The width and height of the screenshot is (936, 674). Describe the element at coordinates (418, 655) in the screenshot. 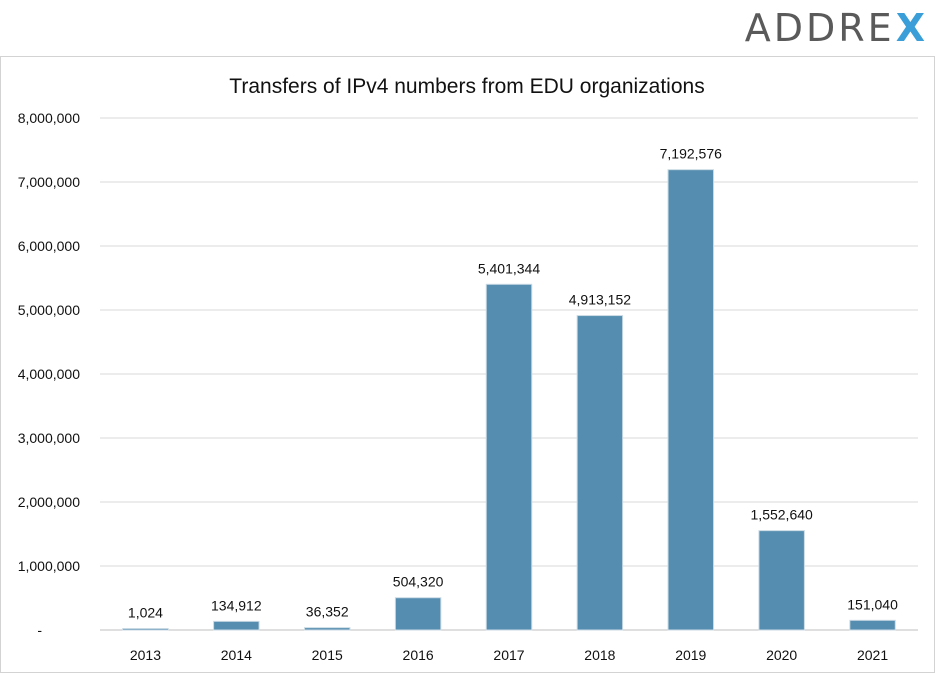

I see `x-tick-label: 2016` at that location.